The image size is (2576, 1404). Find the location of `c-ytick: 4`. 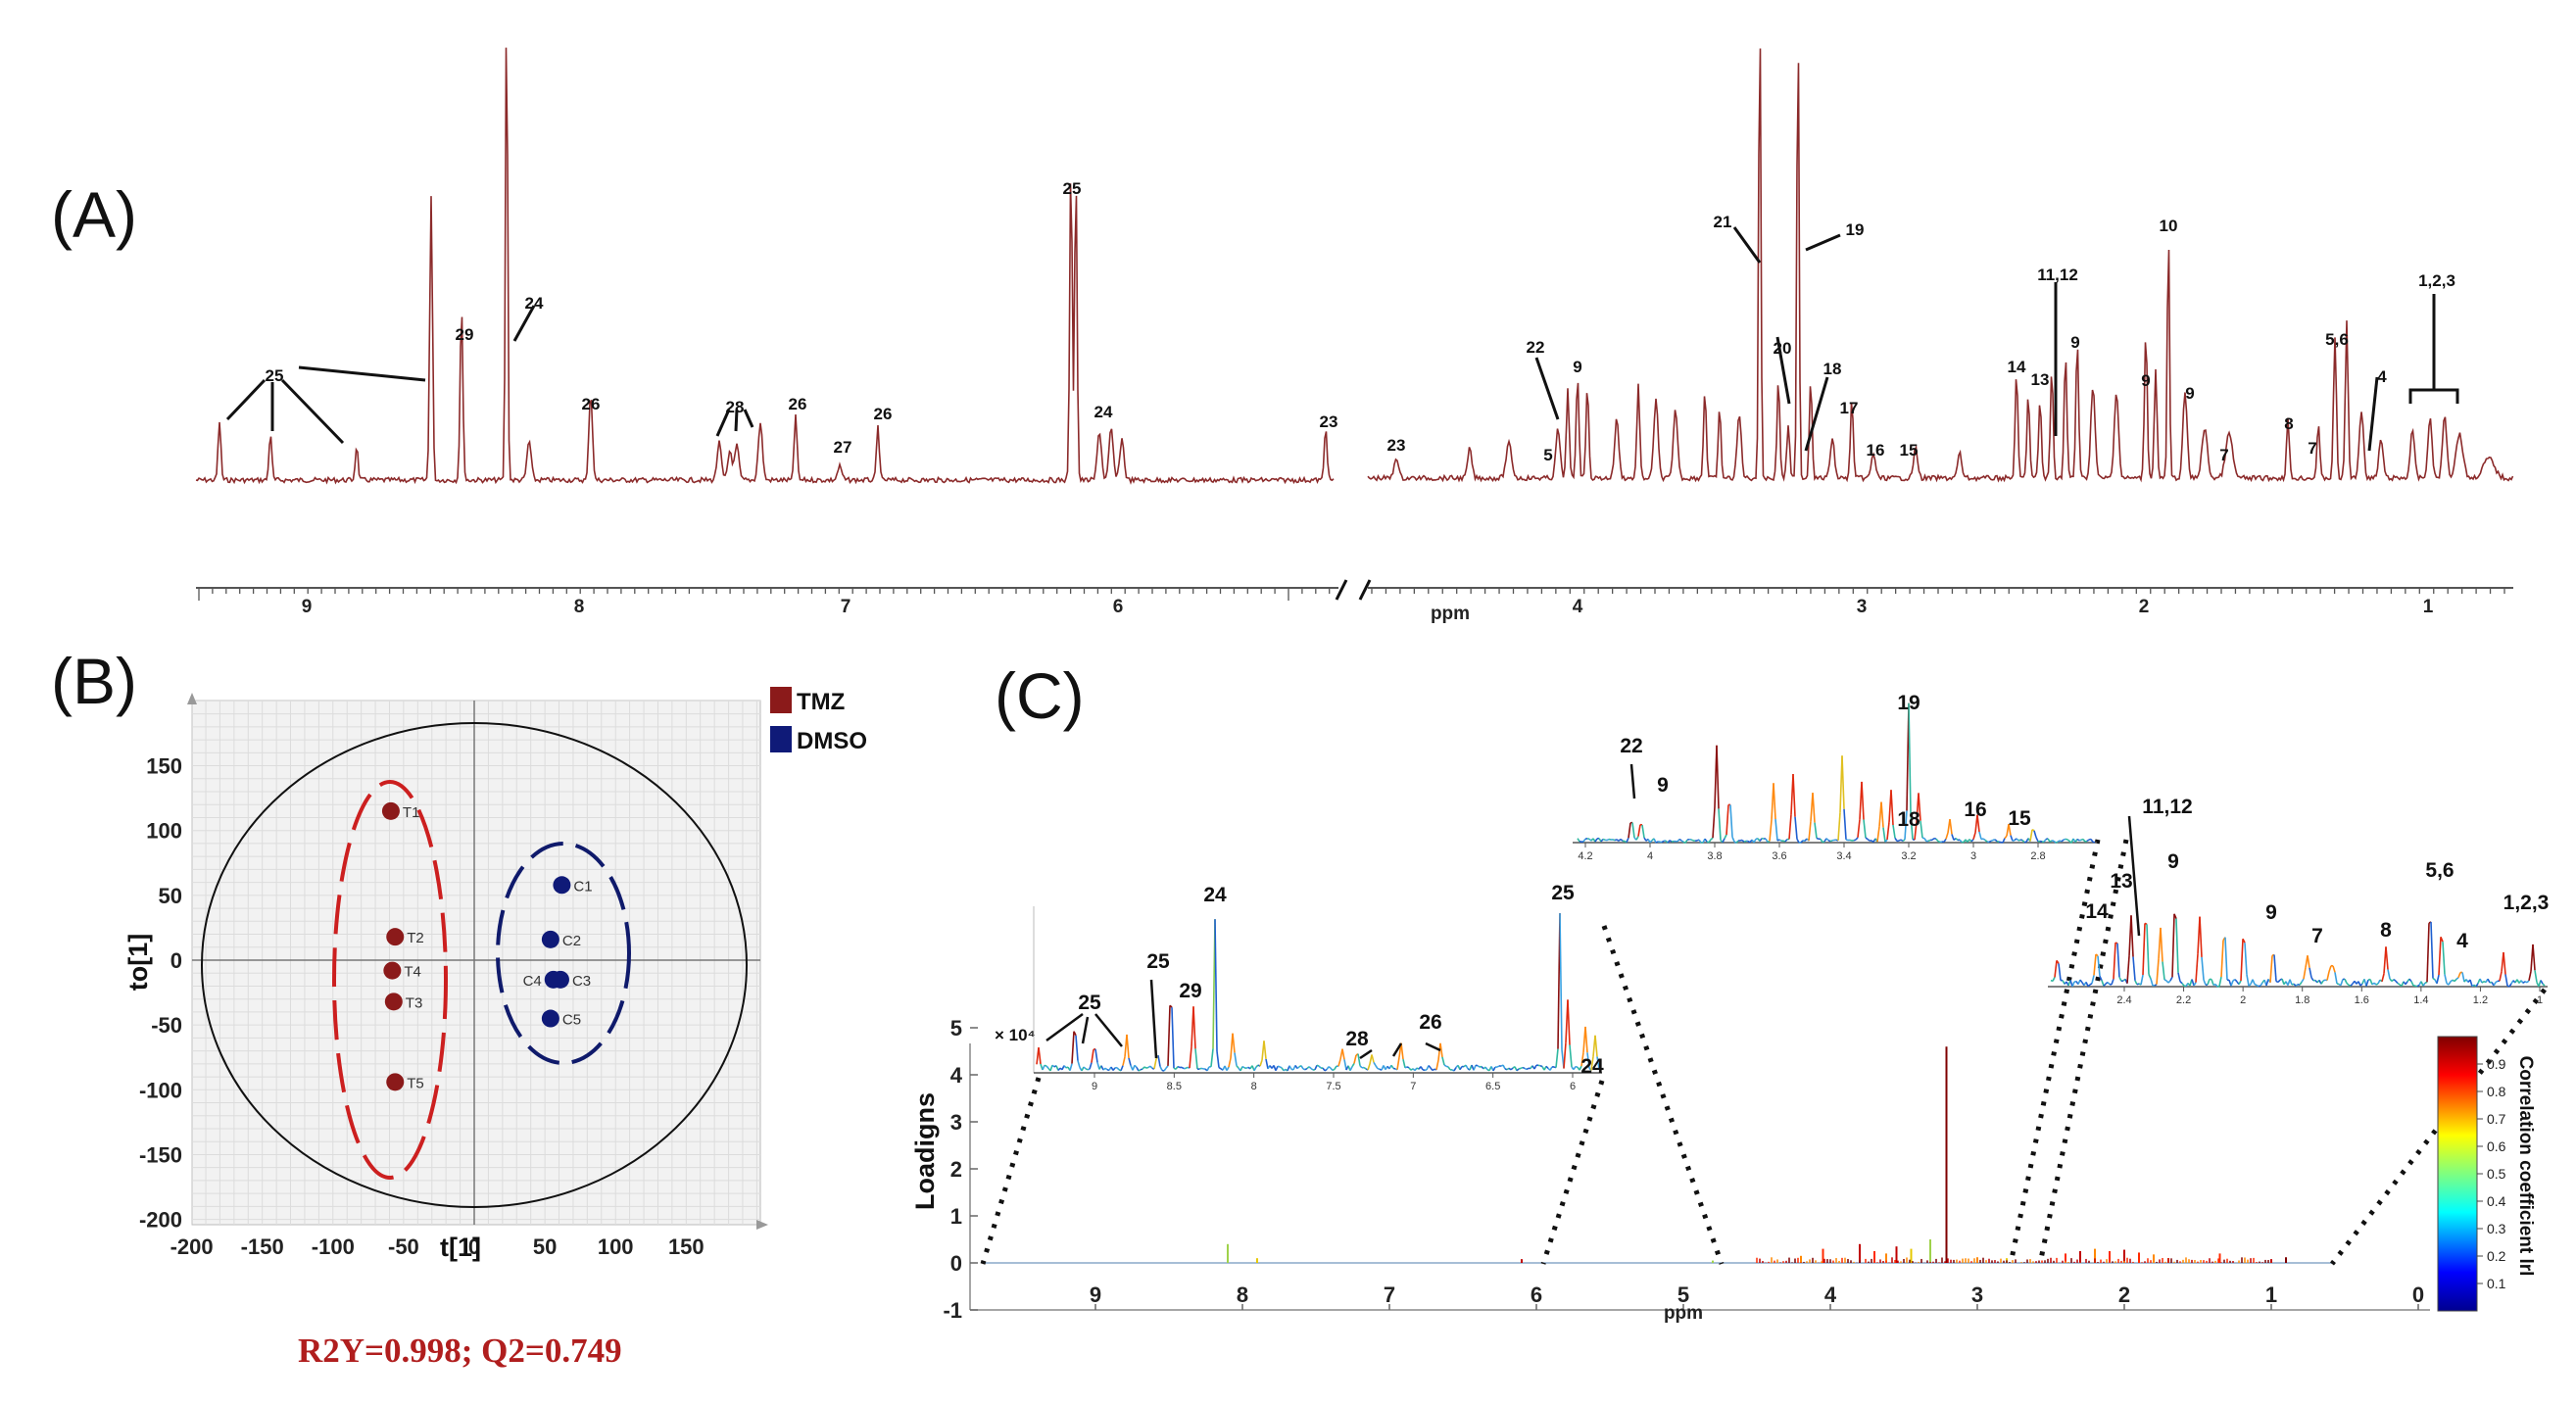

c-ytick: 4 is located at coordinates (956, 1075).